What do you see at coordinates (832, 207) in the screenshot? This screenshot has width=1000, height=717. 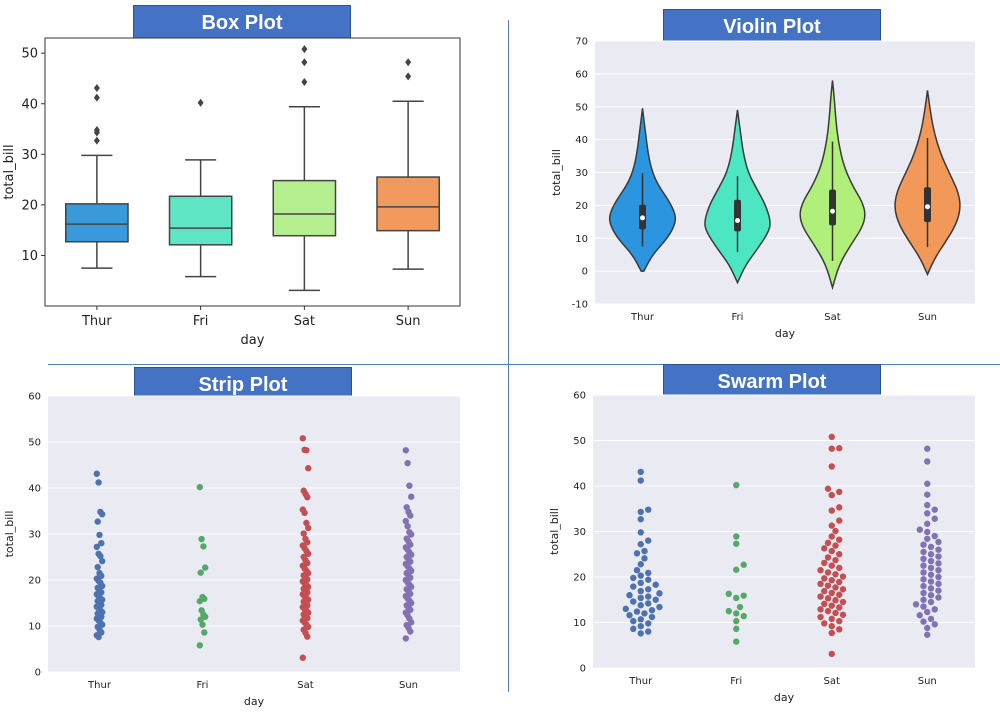 I see `violin-iqr-box` at bounding box center [832, 207].